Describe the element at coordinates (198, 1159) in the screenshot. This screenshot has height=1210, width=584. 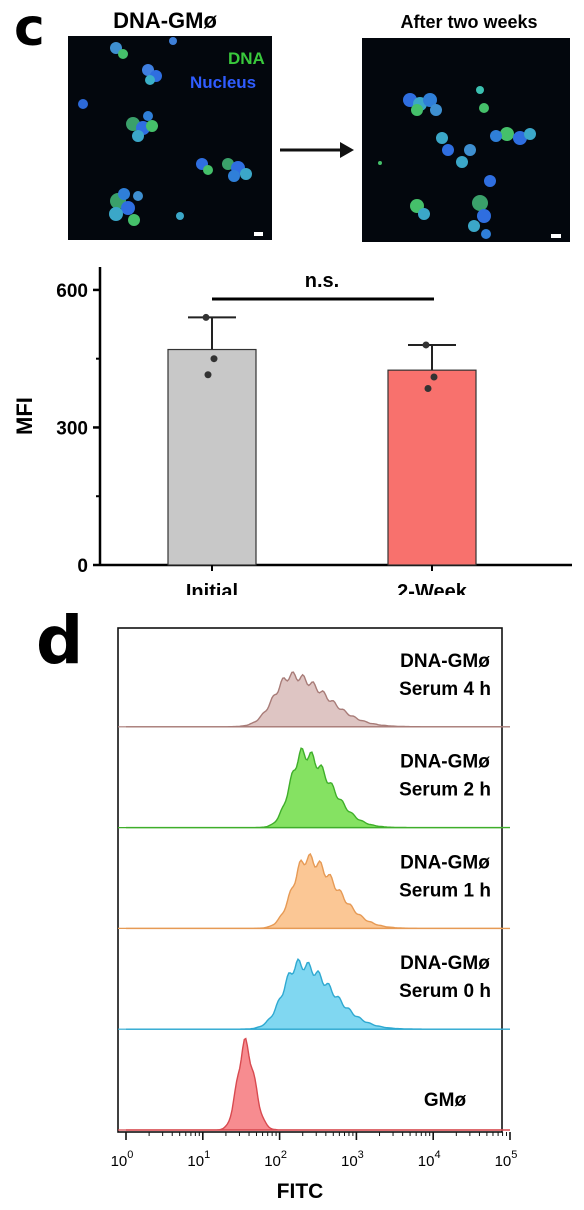
I see `x-tick-label: 10¹` at that location.